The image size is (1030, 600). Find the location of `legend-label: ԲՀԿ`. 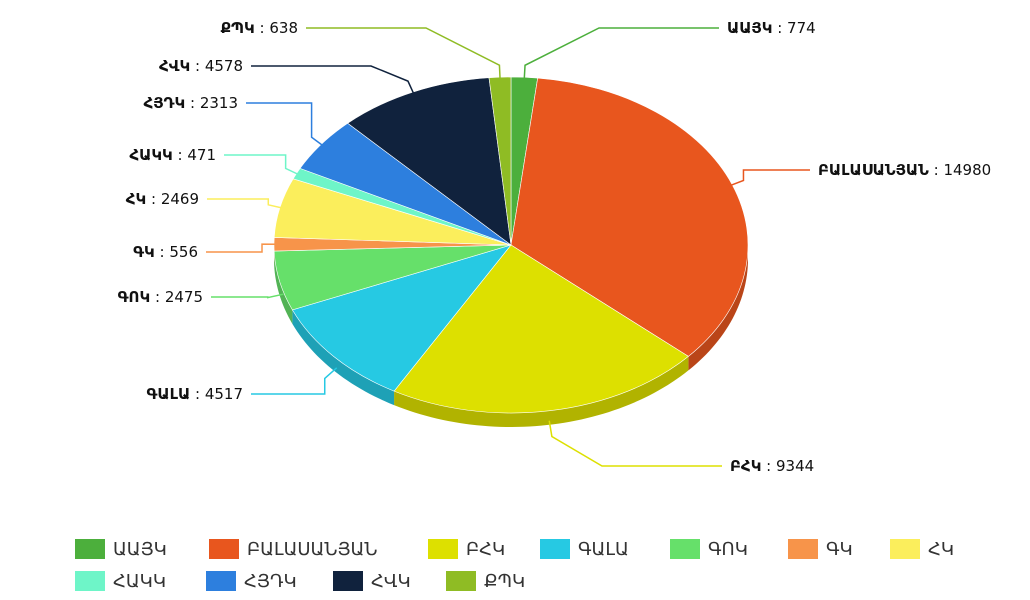

legend-label: ԲՀԿ is located at coordinates (485, 549).